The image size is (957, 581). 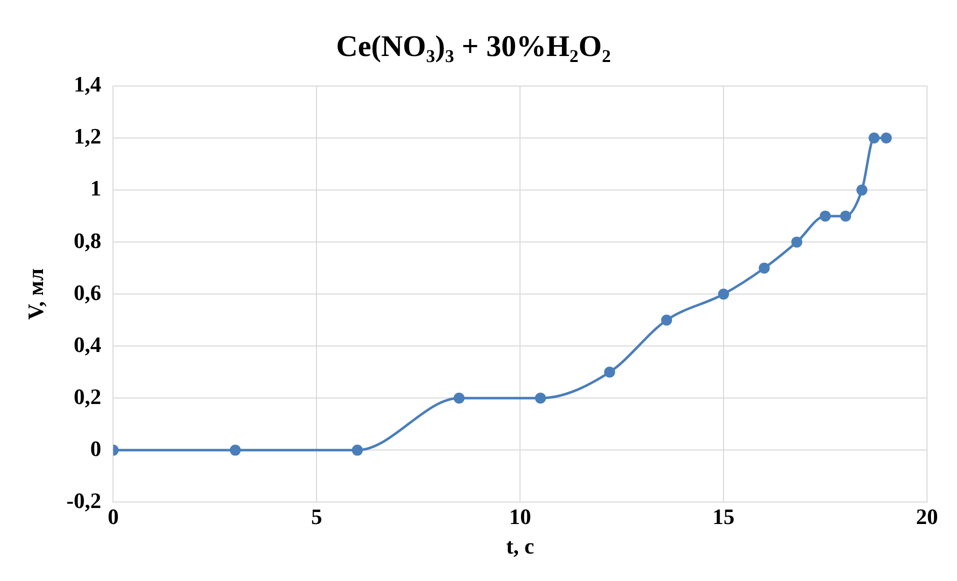 What do you see at coordinates (88, 292) in the screenshot?
I see `y-tick-label: 0,6` at bounding box center [88, 292].